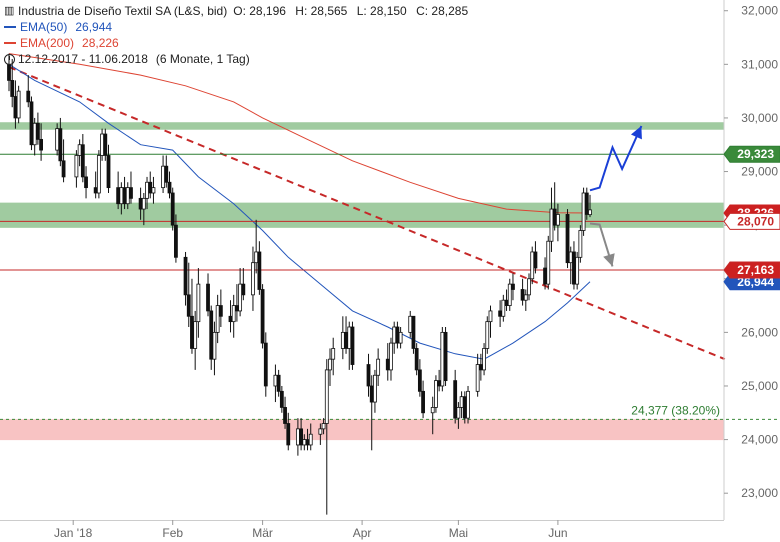  What do you see at coordinates (236, 27) in the screenshot?
I see `legend-ema50: EMA(50) 26,944` at bounding box center [236, 27].